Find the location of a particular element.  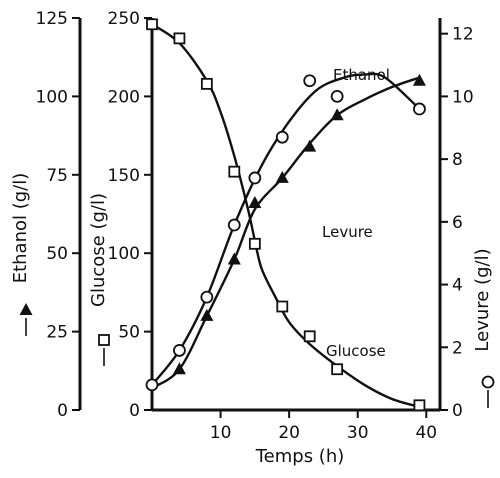

ethanol-tick-label: 50 is located at coordinates (57, 254).